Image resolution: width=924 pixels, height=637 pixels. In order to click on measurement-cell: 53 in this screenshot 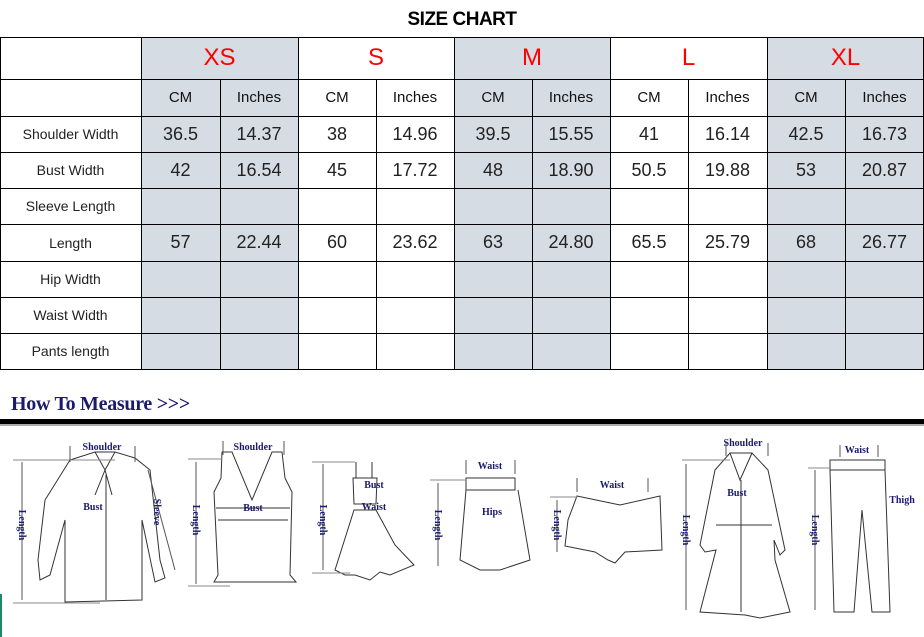, I will do `click(806, 170)`.